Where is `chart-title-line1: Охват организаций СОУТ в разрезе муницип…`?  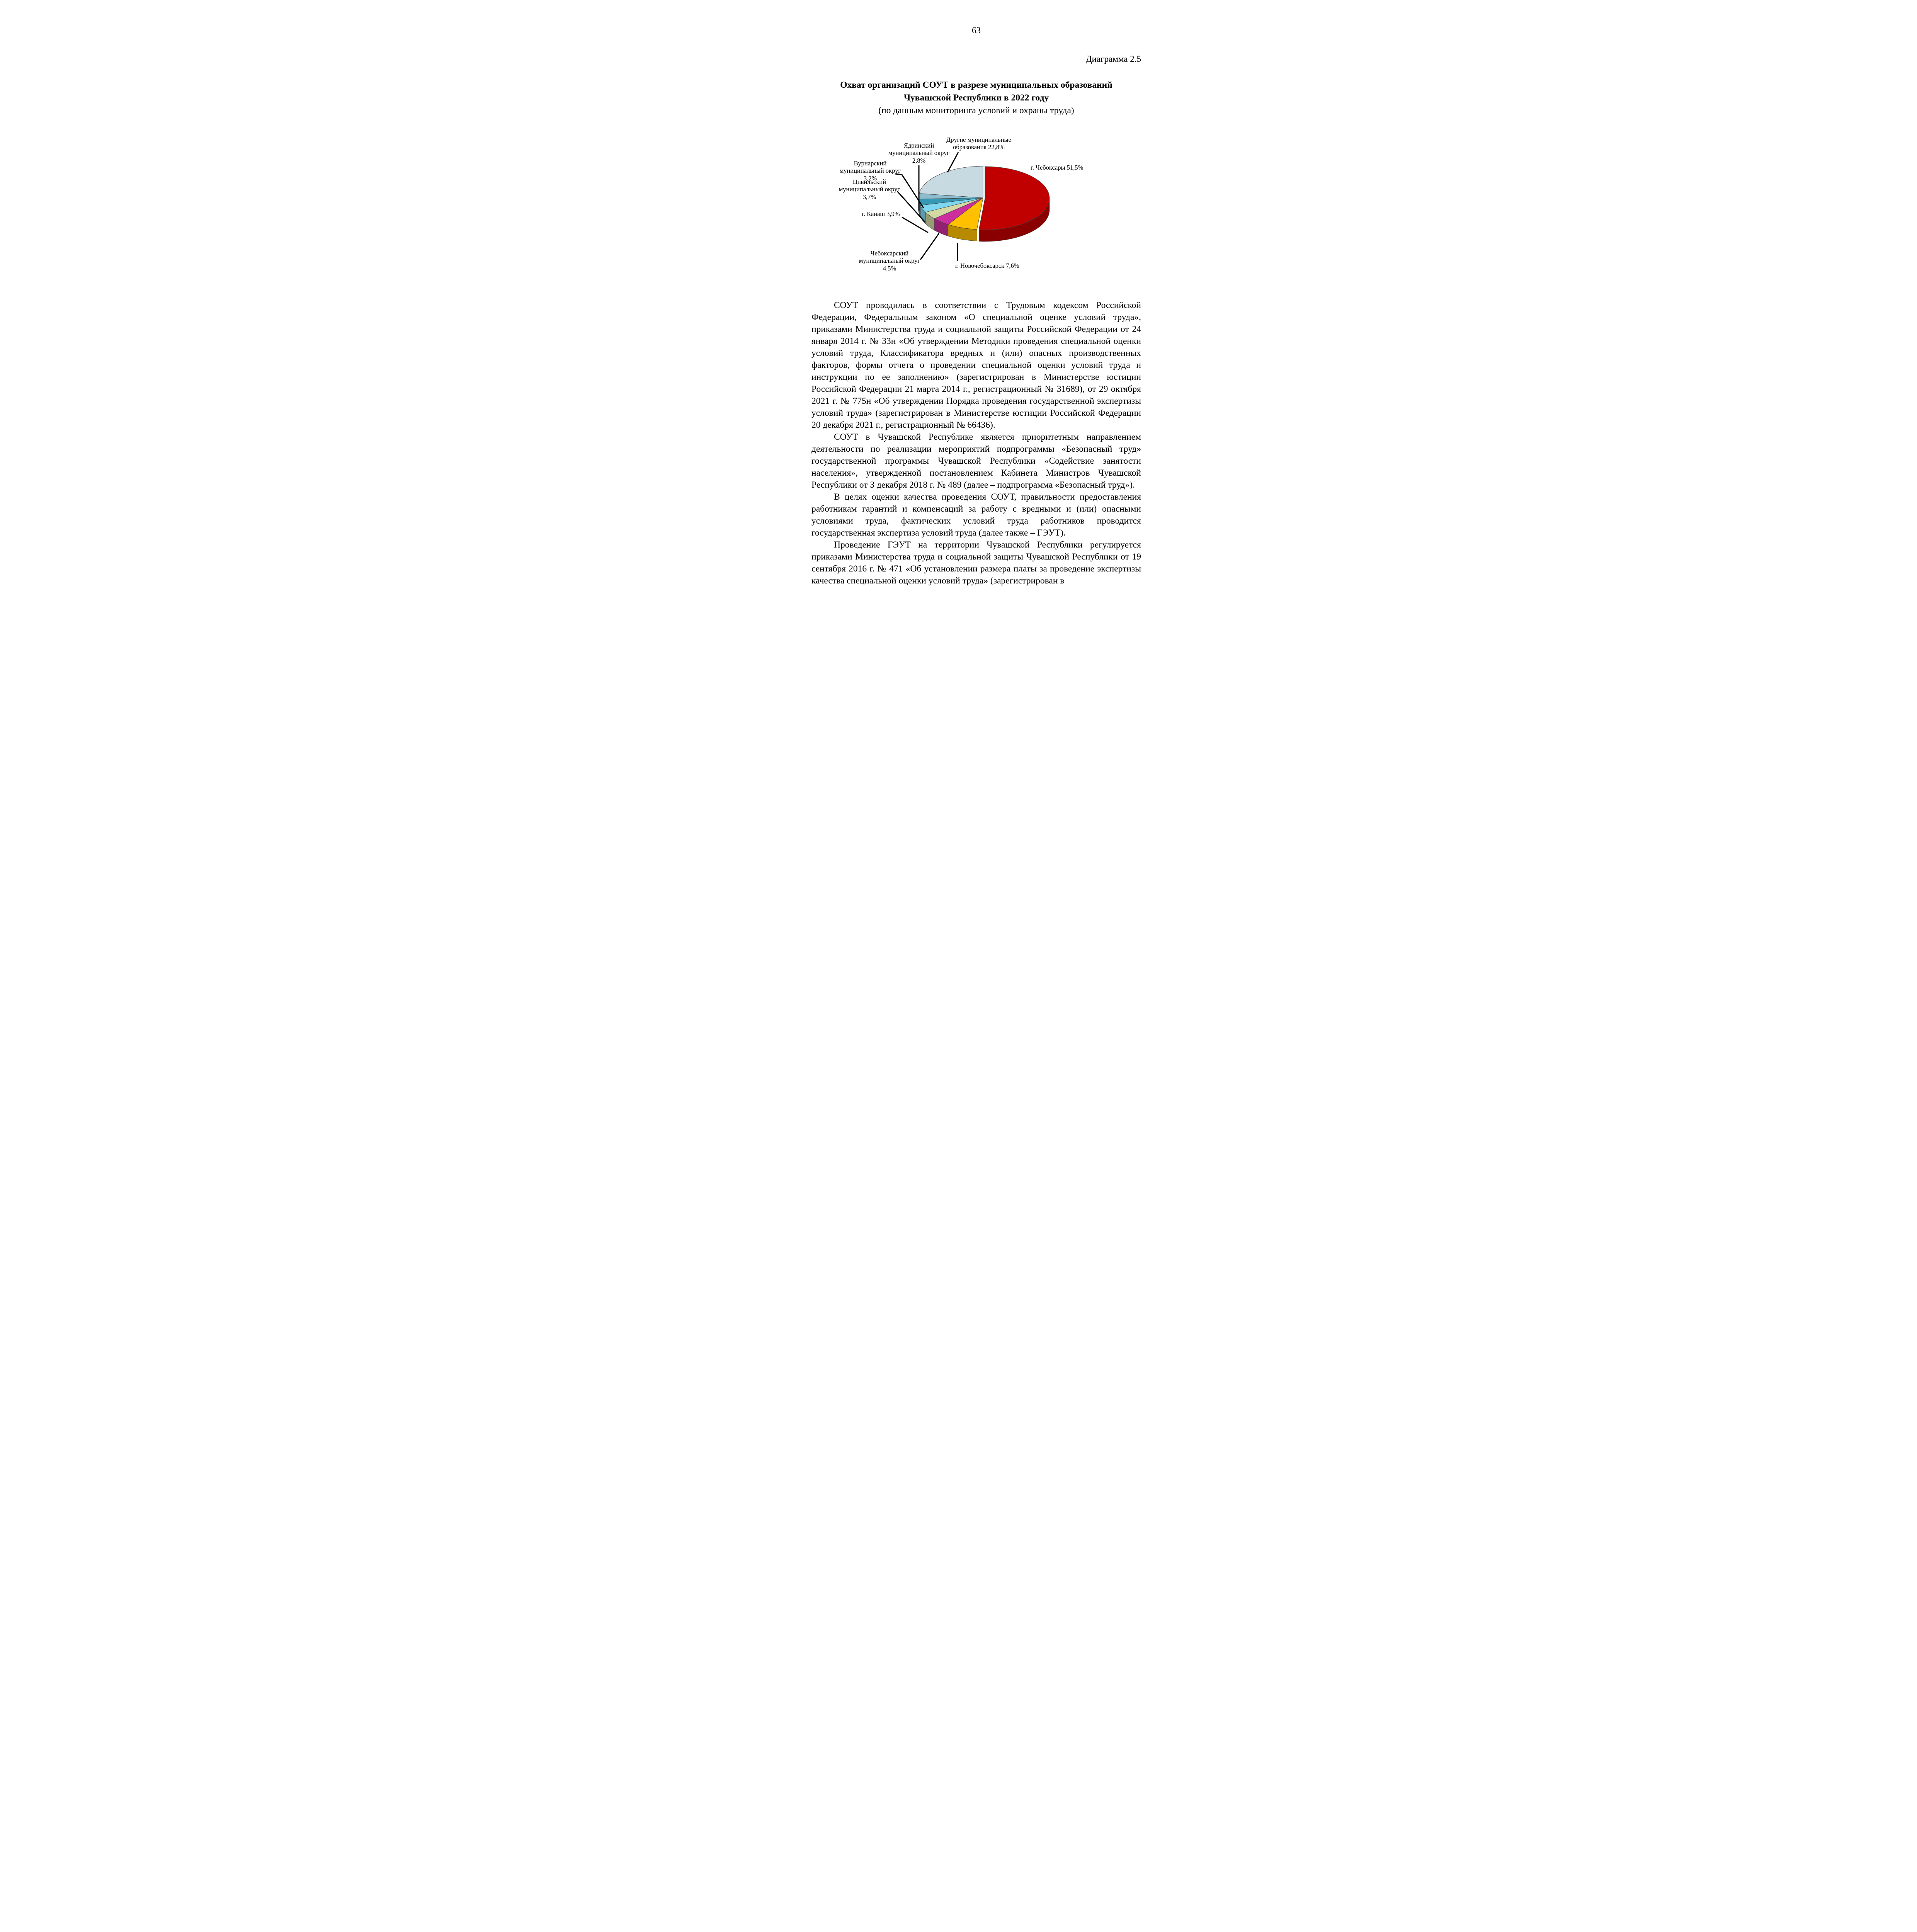
chart-title-line1: Охват организаций СОУТ в разрезе муницип… is located at coordinates (976, 85).